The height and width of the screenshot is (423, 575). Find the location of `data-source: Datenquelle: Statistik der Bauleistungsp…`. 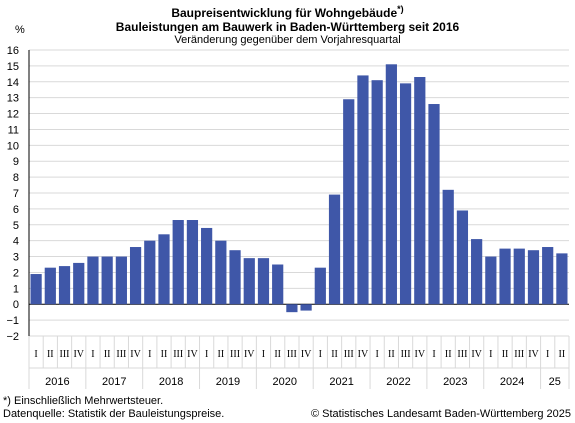

data-source: Datenquelle: Statistik der Bauleistungsp… is located at coordinates (114, 414).